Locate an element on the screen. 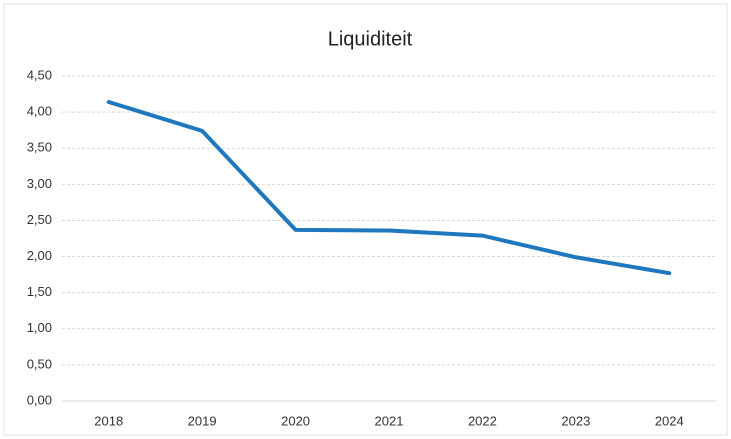 This screenshot has width=731, height=439. x-tick-label: 2019 is located at coordinates (202, 420).